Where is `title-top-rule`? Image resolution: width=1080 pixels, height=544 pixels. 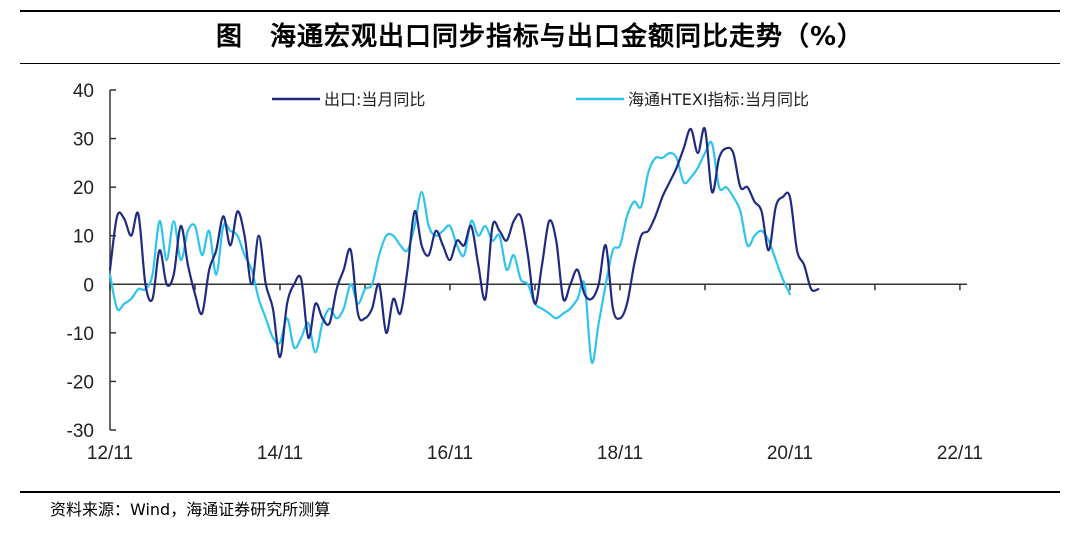
title-top-rule is located at coordinates (540, 11).